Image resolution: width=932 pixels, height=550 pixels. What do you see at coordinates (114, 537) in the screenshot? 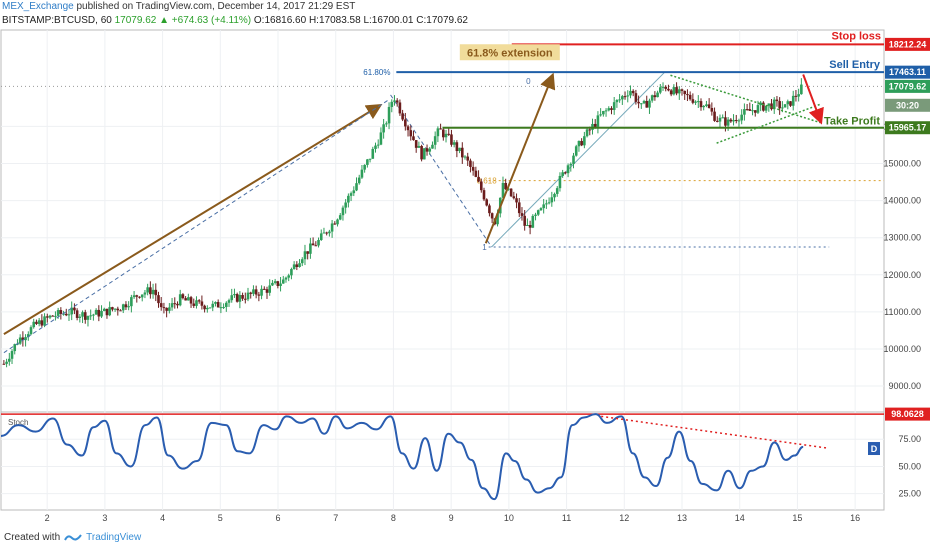
I see `tradingview-brand-link: TradingView` at bounding box center [114, 537].